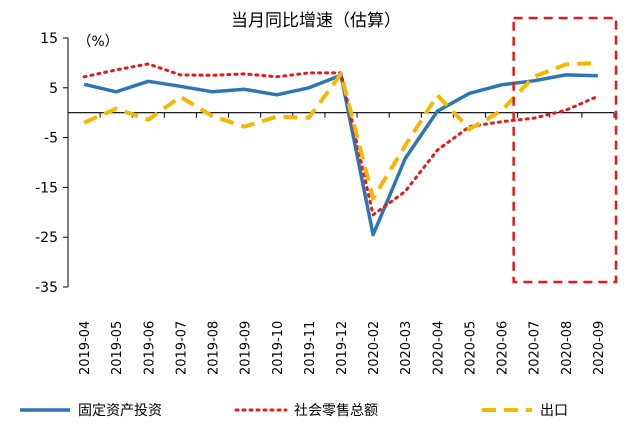 This screenshot has height=425, width=631. What do you see at coordinates (342, 348) in the screenshot?
I see `x-tick-label: 2019-12` at bounding box center [342, 348].